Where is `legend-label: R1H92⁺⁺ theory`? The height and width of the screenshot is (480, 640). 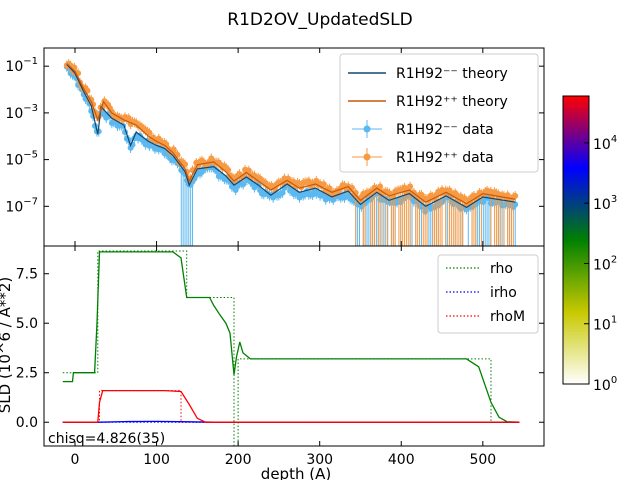 legend-label: R1H92⁺⁺ theory is located at coordinates (452, 102).